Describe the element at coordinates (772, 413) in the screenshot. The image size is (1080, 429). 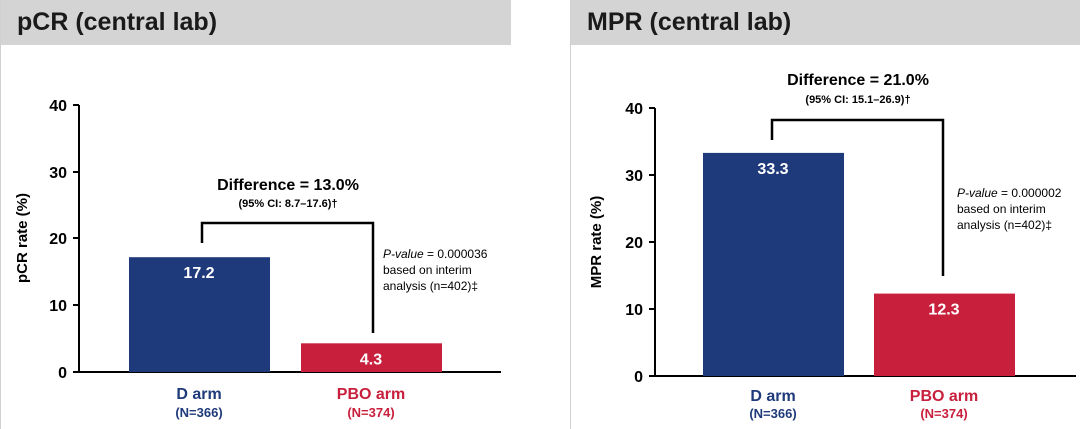
I see `mpr-x-n-d-arm: (N=366)` at that location.